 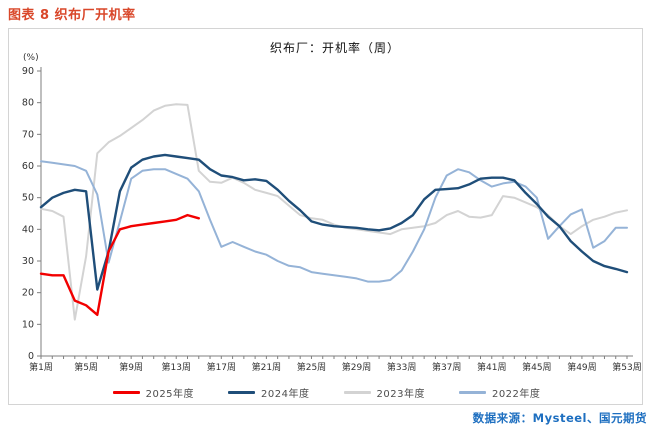 What do you see at coordinates (28, 261) in the screenshot?
I see `y-tick-label: 30` at bounding box center [28, 261].